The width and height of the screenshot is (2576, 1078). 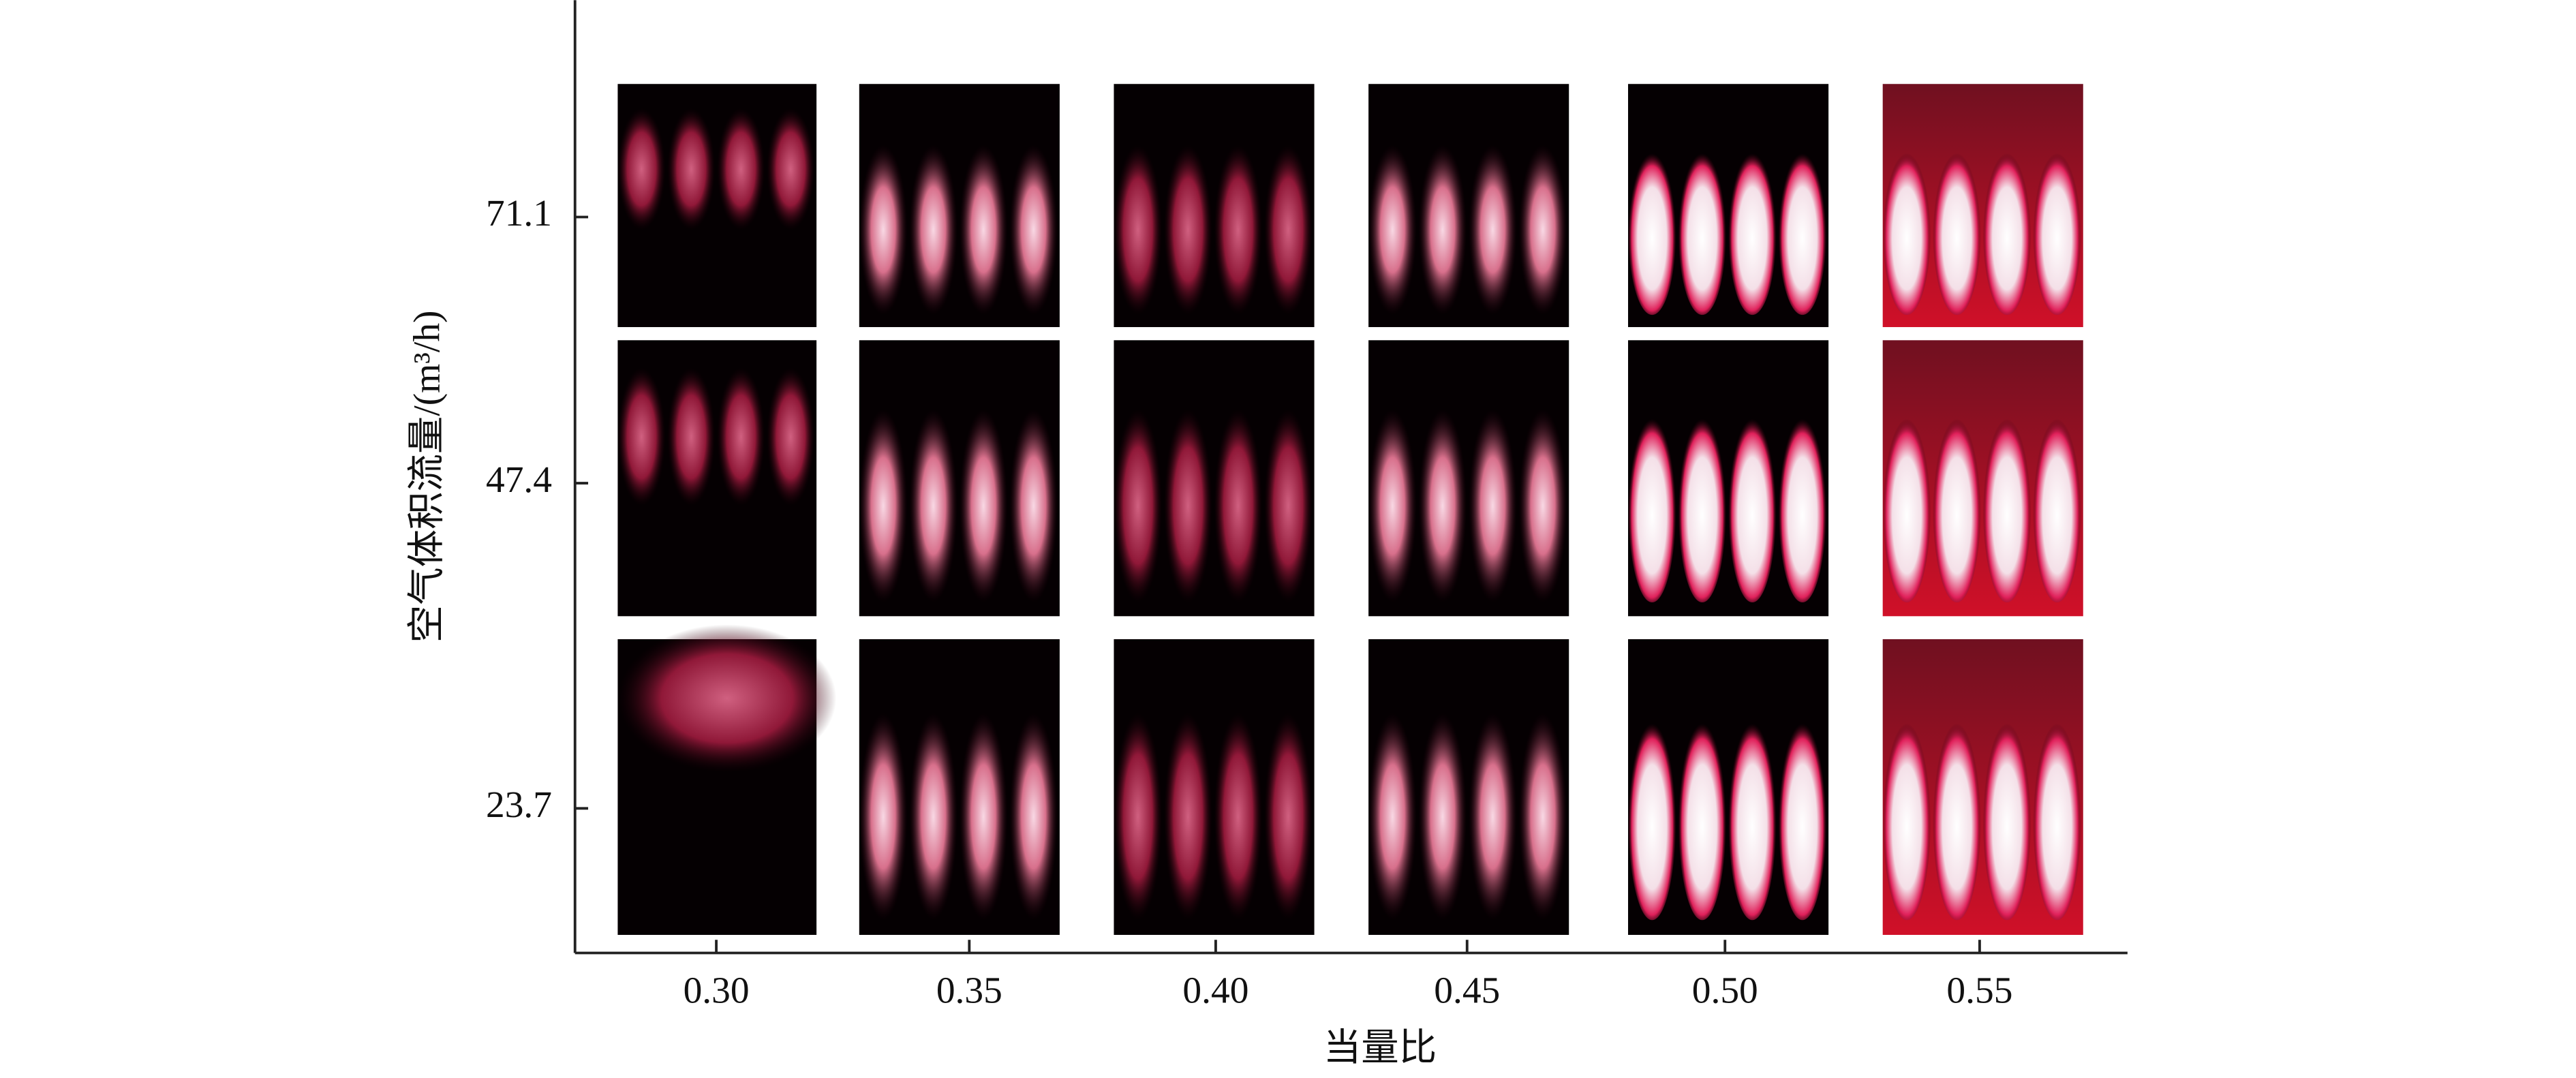 What do you see at coordinates (1380, 1047) in the screenshot?
I see `x-axis-label: 当量比` at bounding box center [1380, 1047].